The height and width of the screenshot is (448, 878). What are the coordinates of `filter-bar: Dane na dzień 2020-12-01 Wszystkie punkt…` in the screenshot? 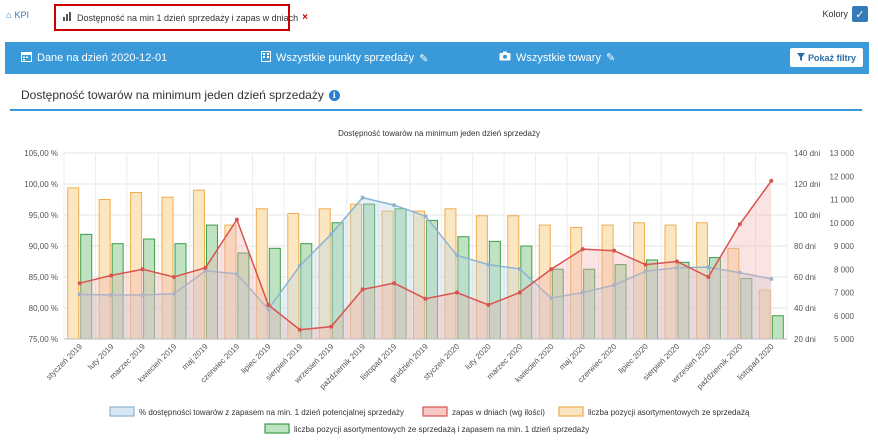 It's located at (437, 58).